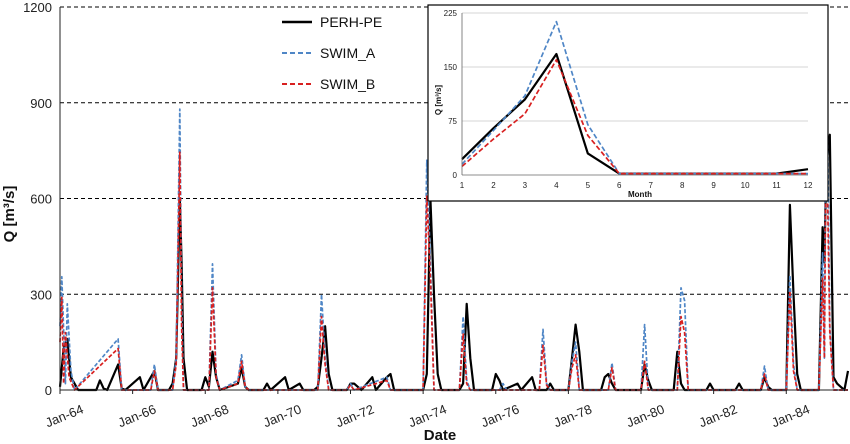  I want to click on inset-gridlines, so click(635, 67).